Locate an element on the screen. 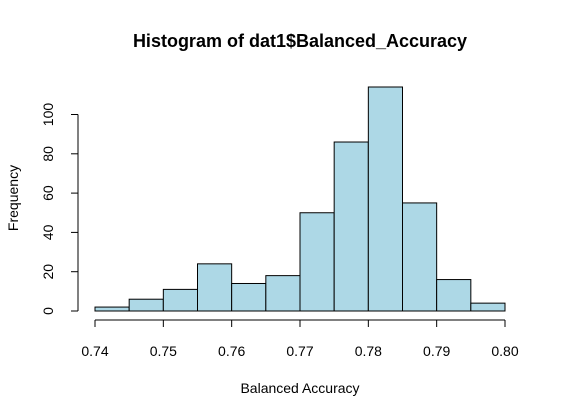  y-tick-label: 20 is located at coordinates (48, 272).